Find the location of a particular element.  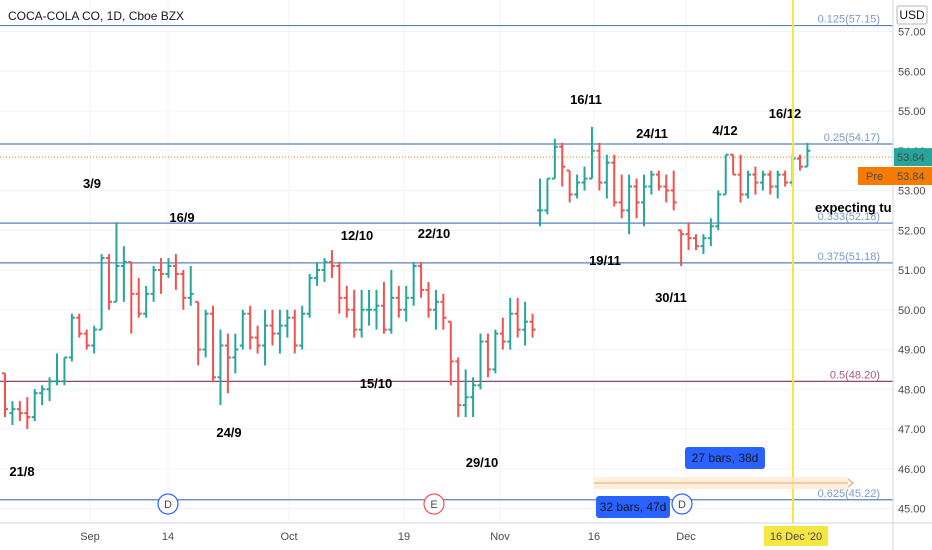

y-tick-label: 50.00 is located at coordinates (912, 311).